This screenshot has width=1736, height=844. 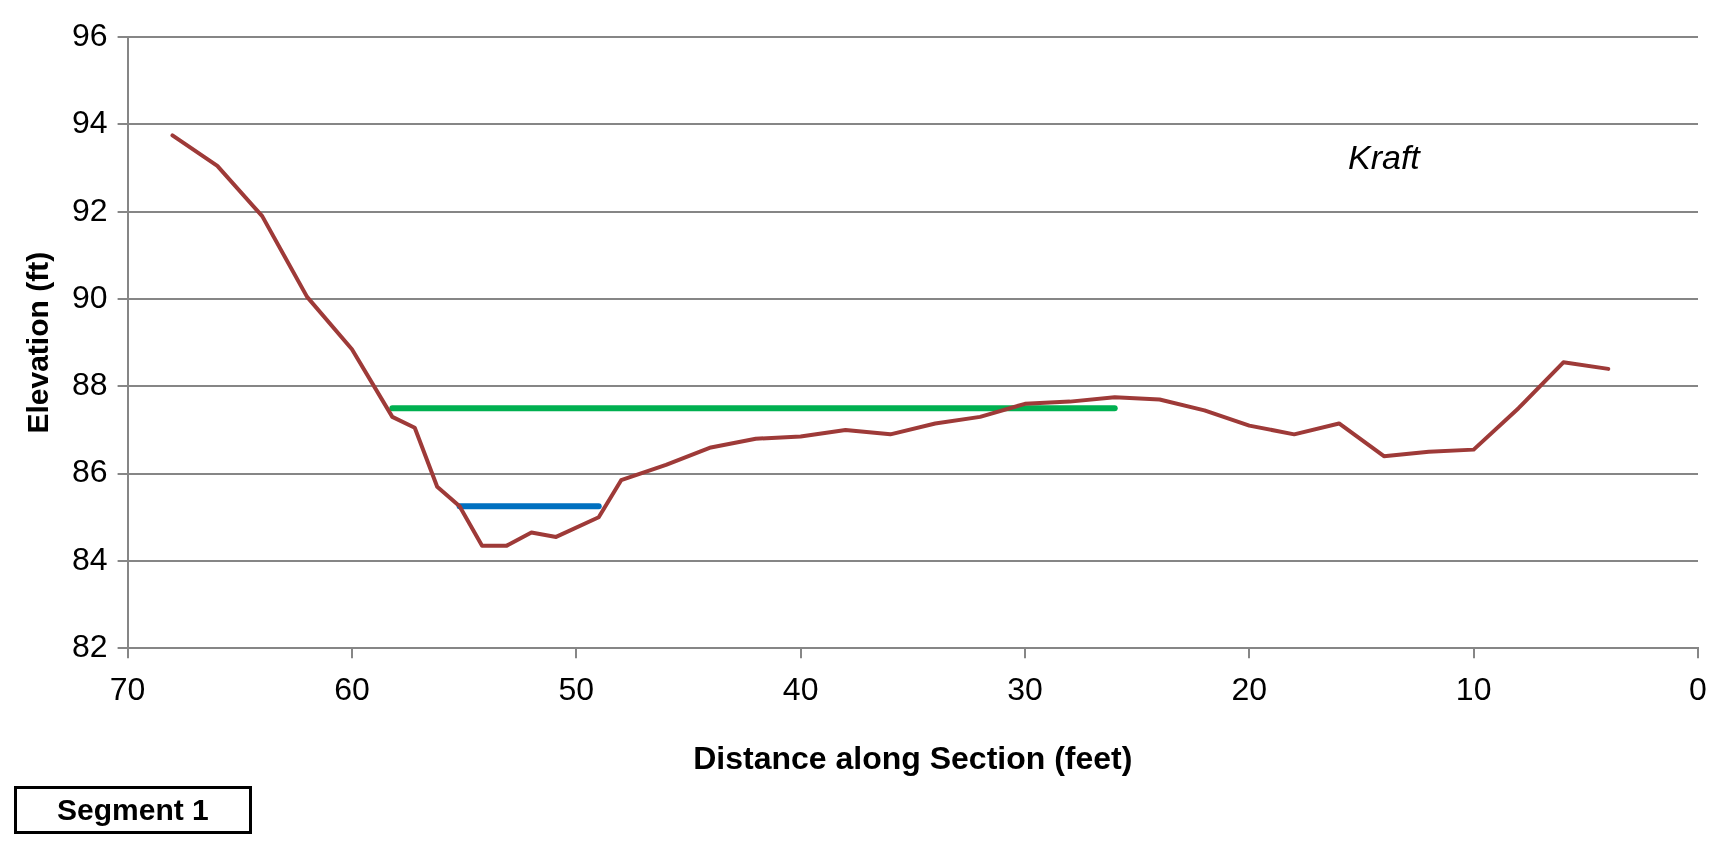 What do you see at coordinates (352, 689) in the screenshot?
I see `x-tick-label: 60` at bounding box center [352, 689].